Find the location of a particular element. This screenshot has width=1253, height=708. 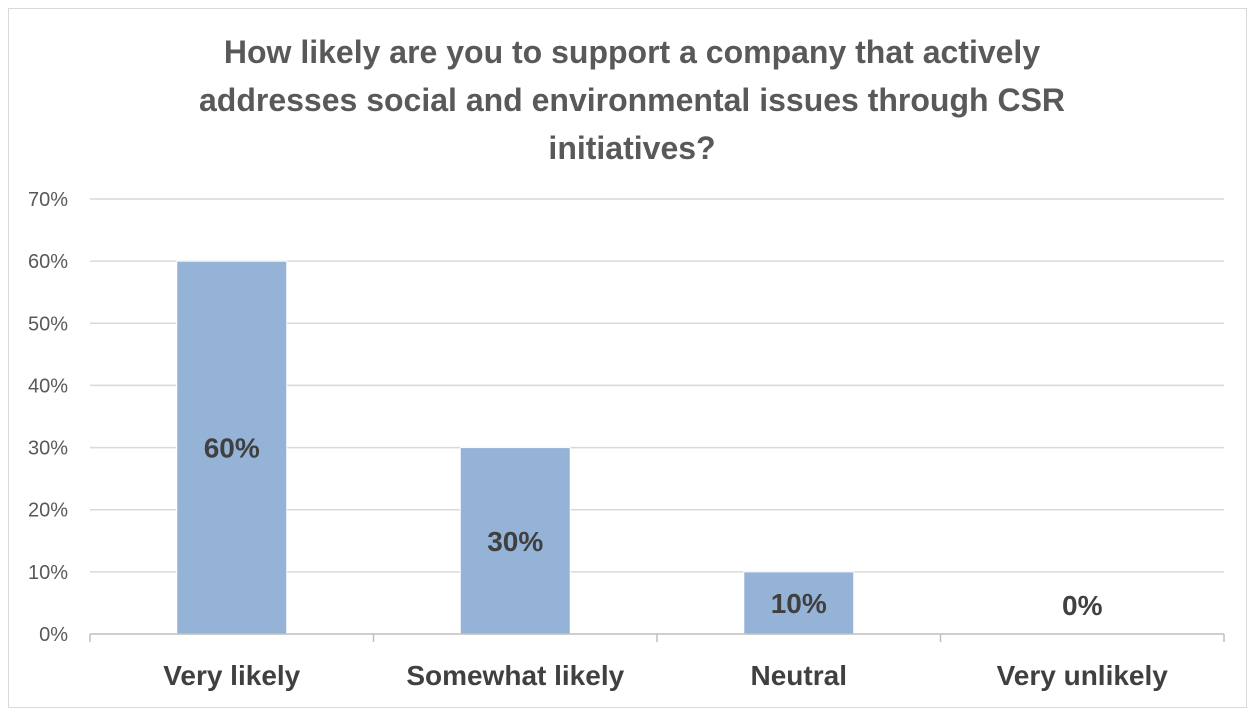

data-label: 0% is located at coordinates (1082, 605).